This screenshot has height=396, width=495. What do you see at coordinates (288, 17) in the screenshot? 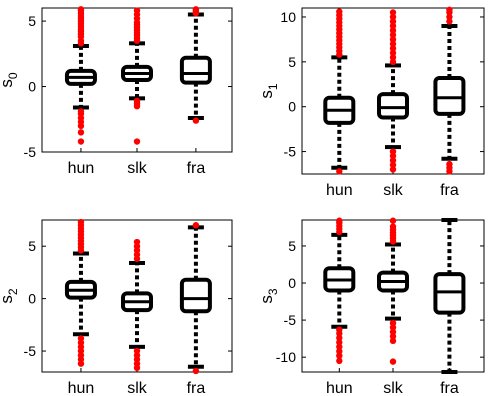
I see `y-tick-label: 10` at bounding box center [288, 17].